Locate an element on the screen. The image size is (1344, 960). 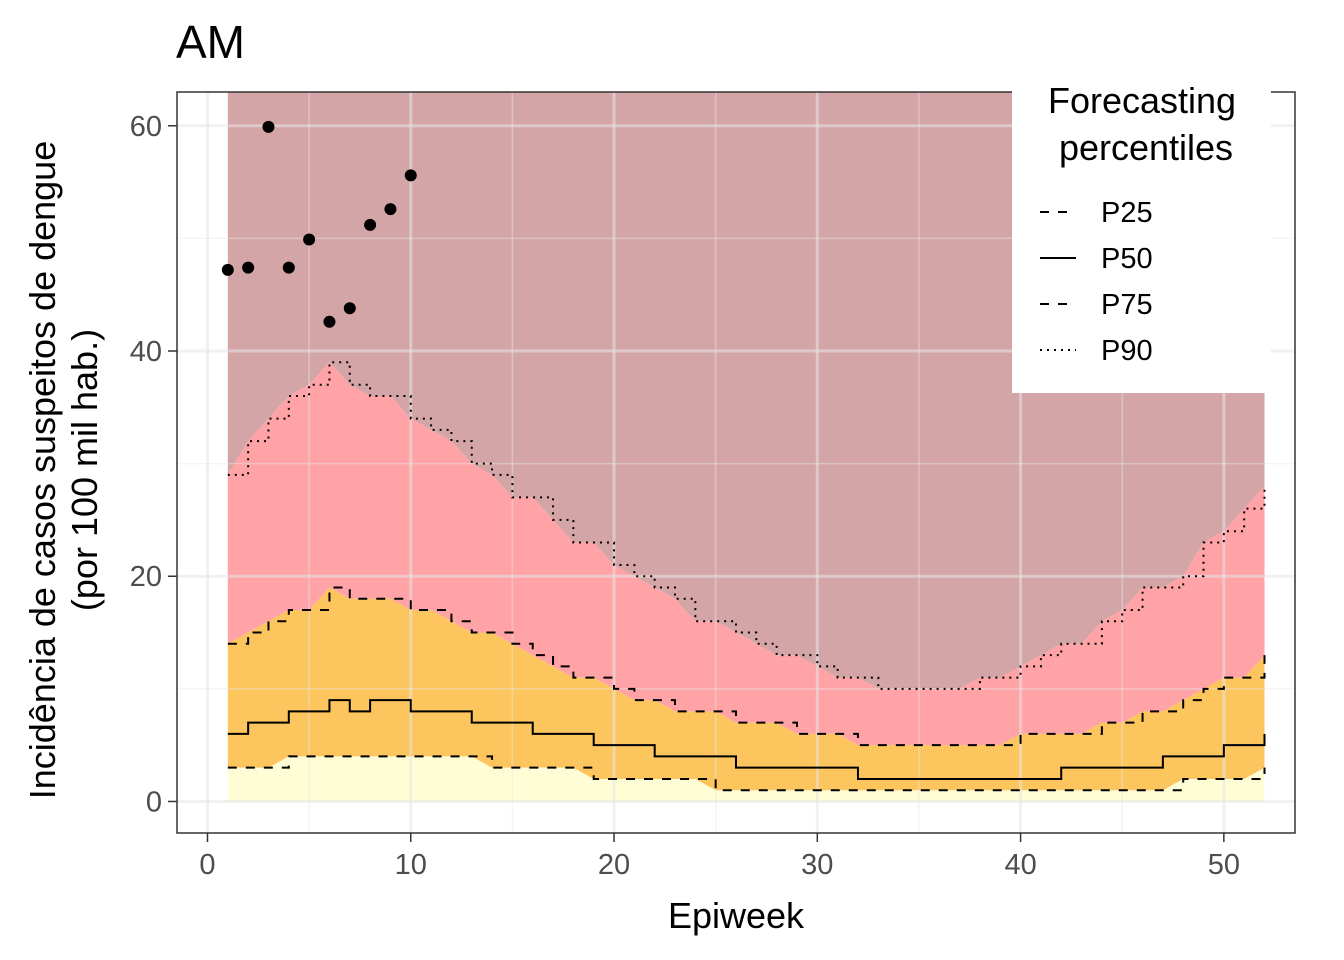
x-axis-label: Epiweek is located at coordinates (736, 915).